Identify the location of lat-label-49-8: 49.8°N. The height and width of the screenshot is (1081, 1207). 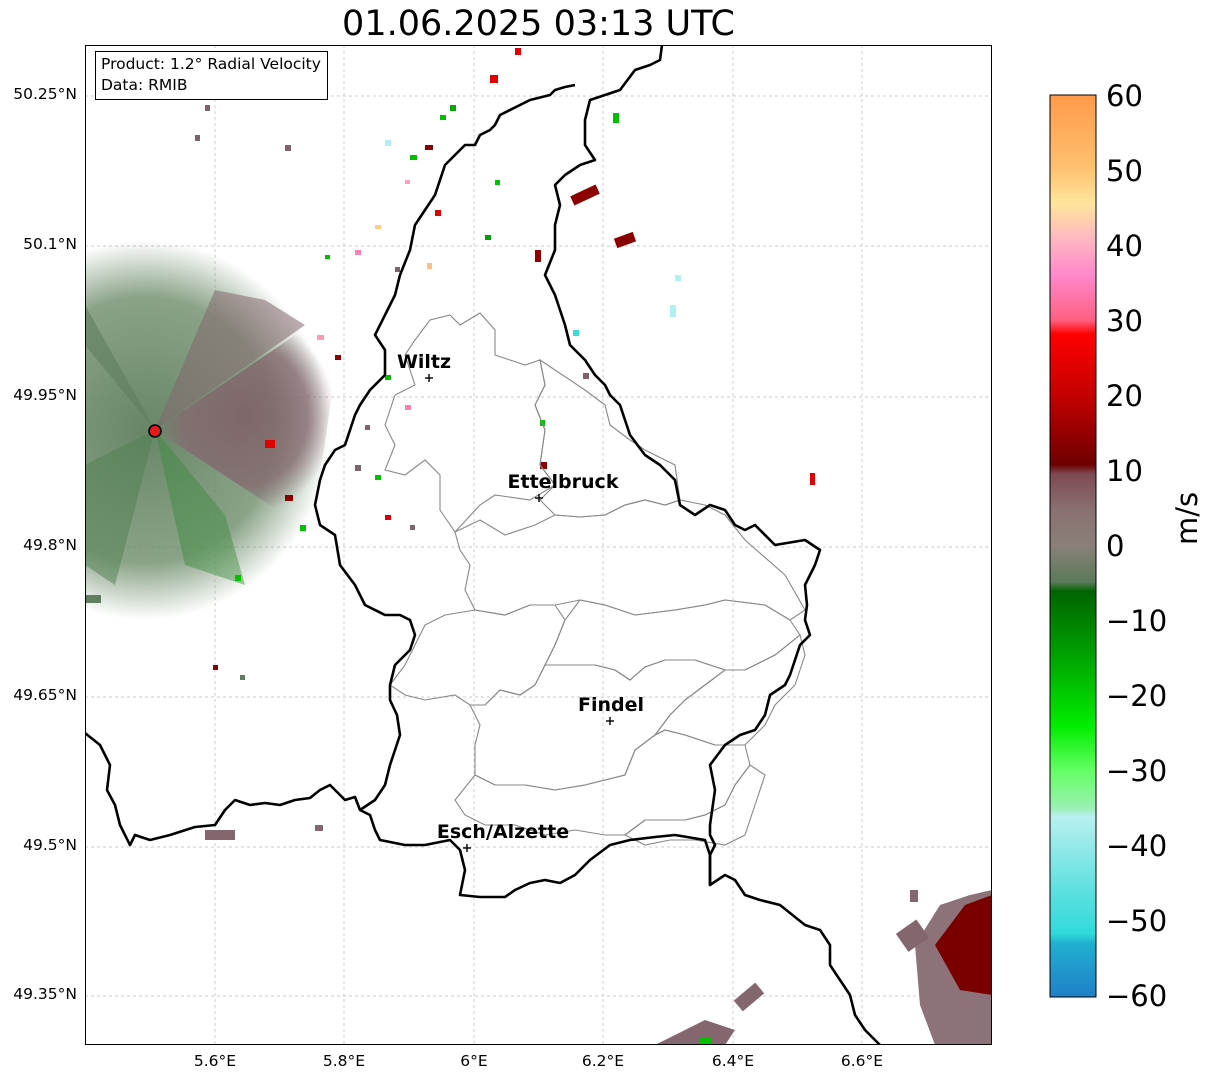
(50, 545).